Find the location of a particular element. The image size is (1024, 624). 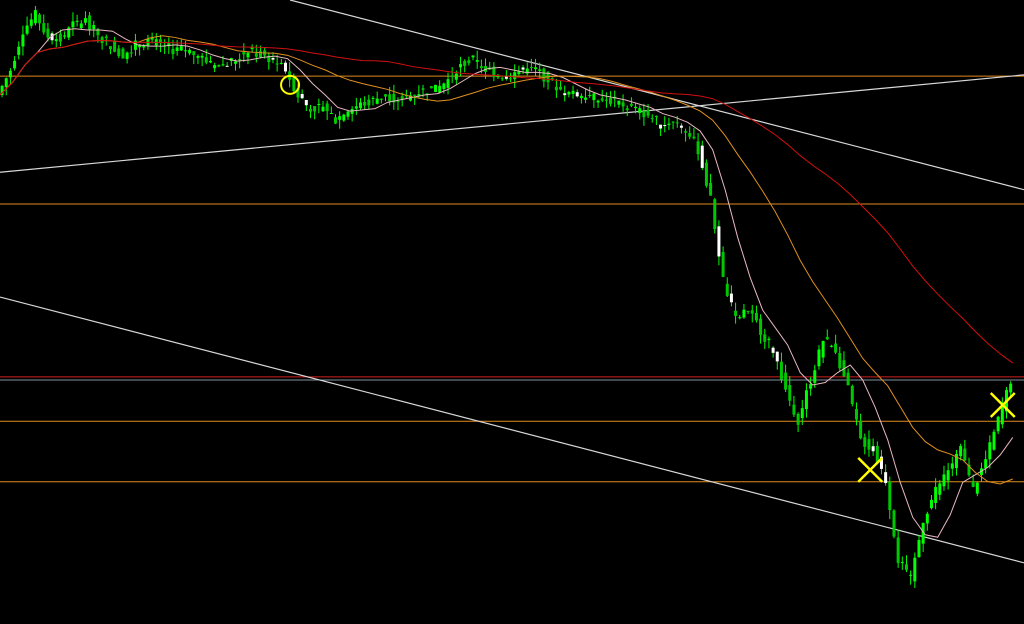

circle-marker is located at coordinates (290, 84).